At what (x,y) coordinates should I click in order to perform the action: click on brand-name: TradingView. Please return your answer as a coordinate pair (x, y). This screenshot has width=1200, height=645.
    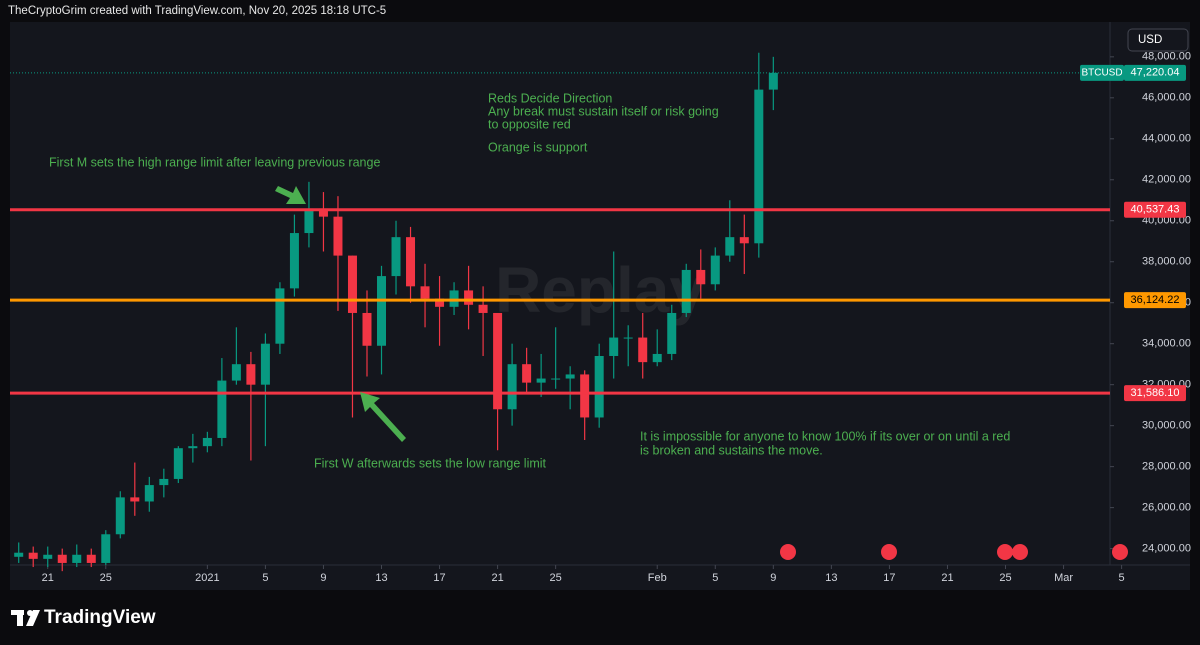
    Looking at the image, I should click on (100, 617).